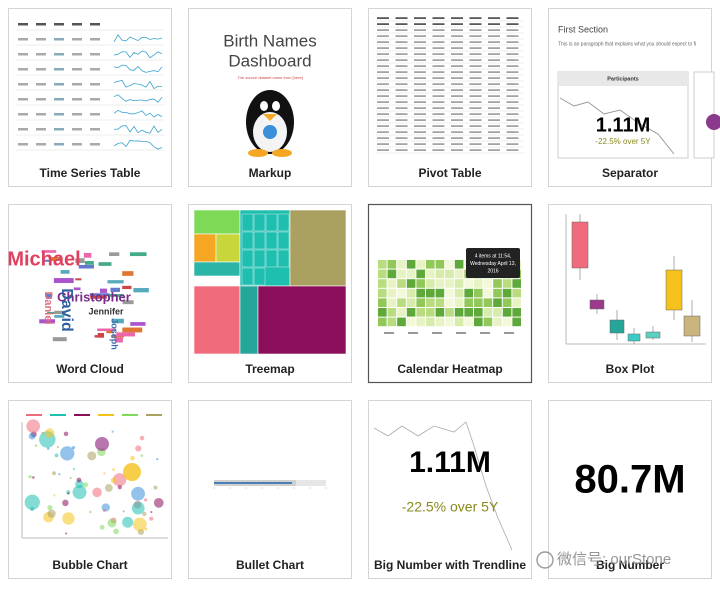  I want to click on big-number: 1.11M, so click(450, 462).